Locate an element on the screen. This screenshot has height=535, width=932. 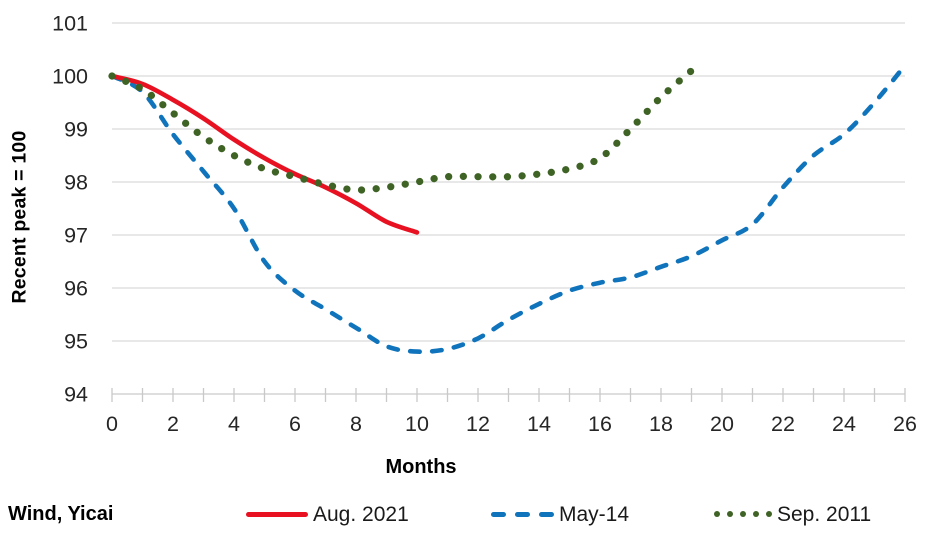
y-tick-label: 95 is located at coordinates (76, 342).